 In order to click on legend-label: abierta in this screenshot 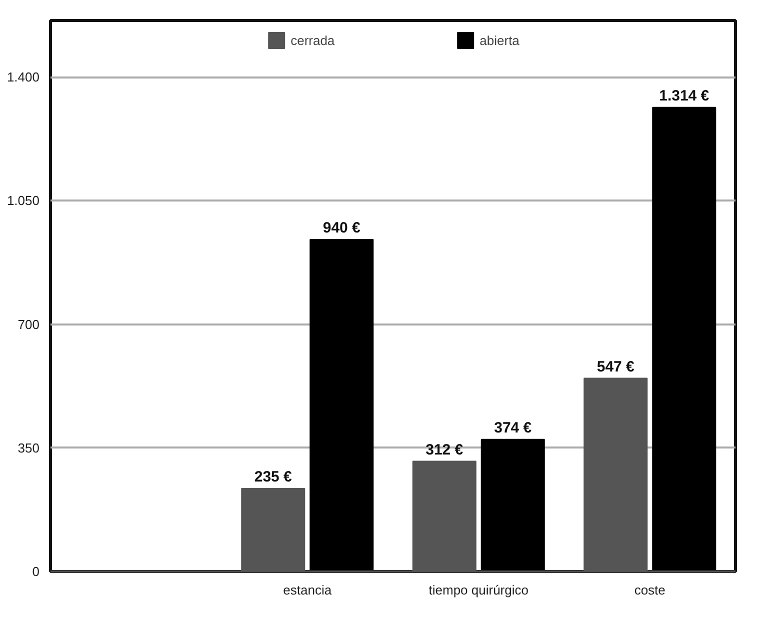, I will do `click(500, 40)`.